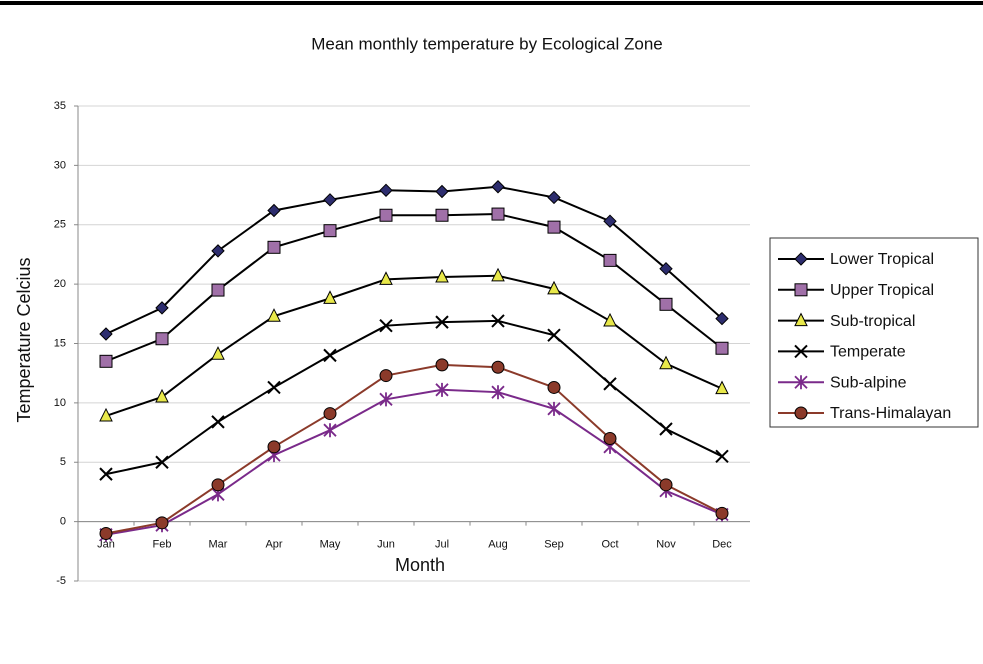 The width and height of the screenshot is (983, 664). Describe the element at coordinates (874, 332) in the screenshot. I see `legend-box` at that location.